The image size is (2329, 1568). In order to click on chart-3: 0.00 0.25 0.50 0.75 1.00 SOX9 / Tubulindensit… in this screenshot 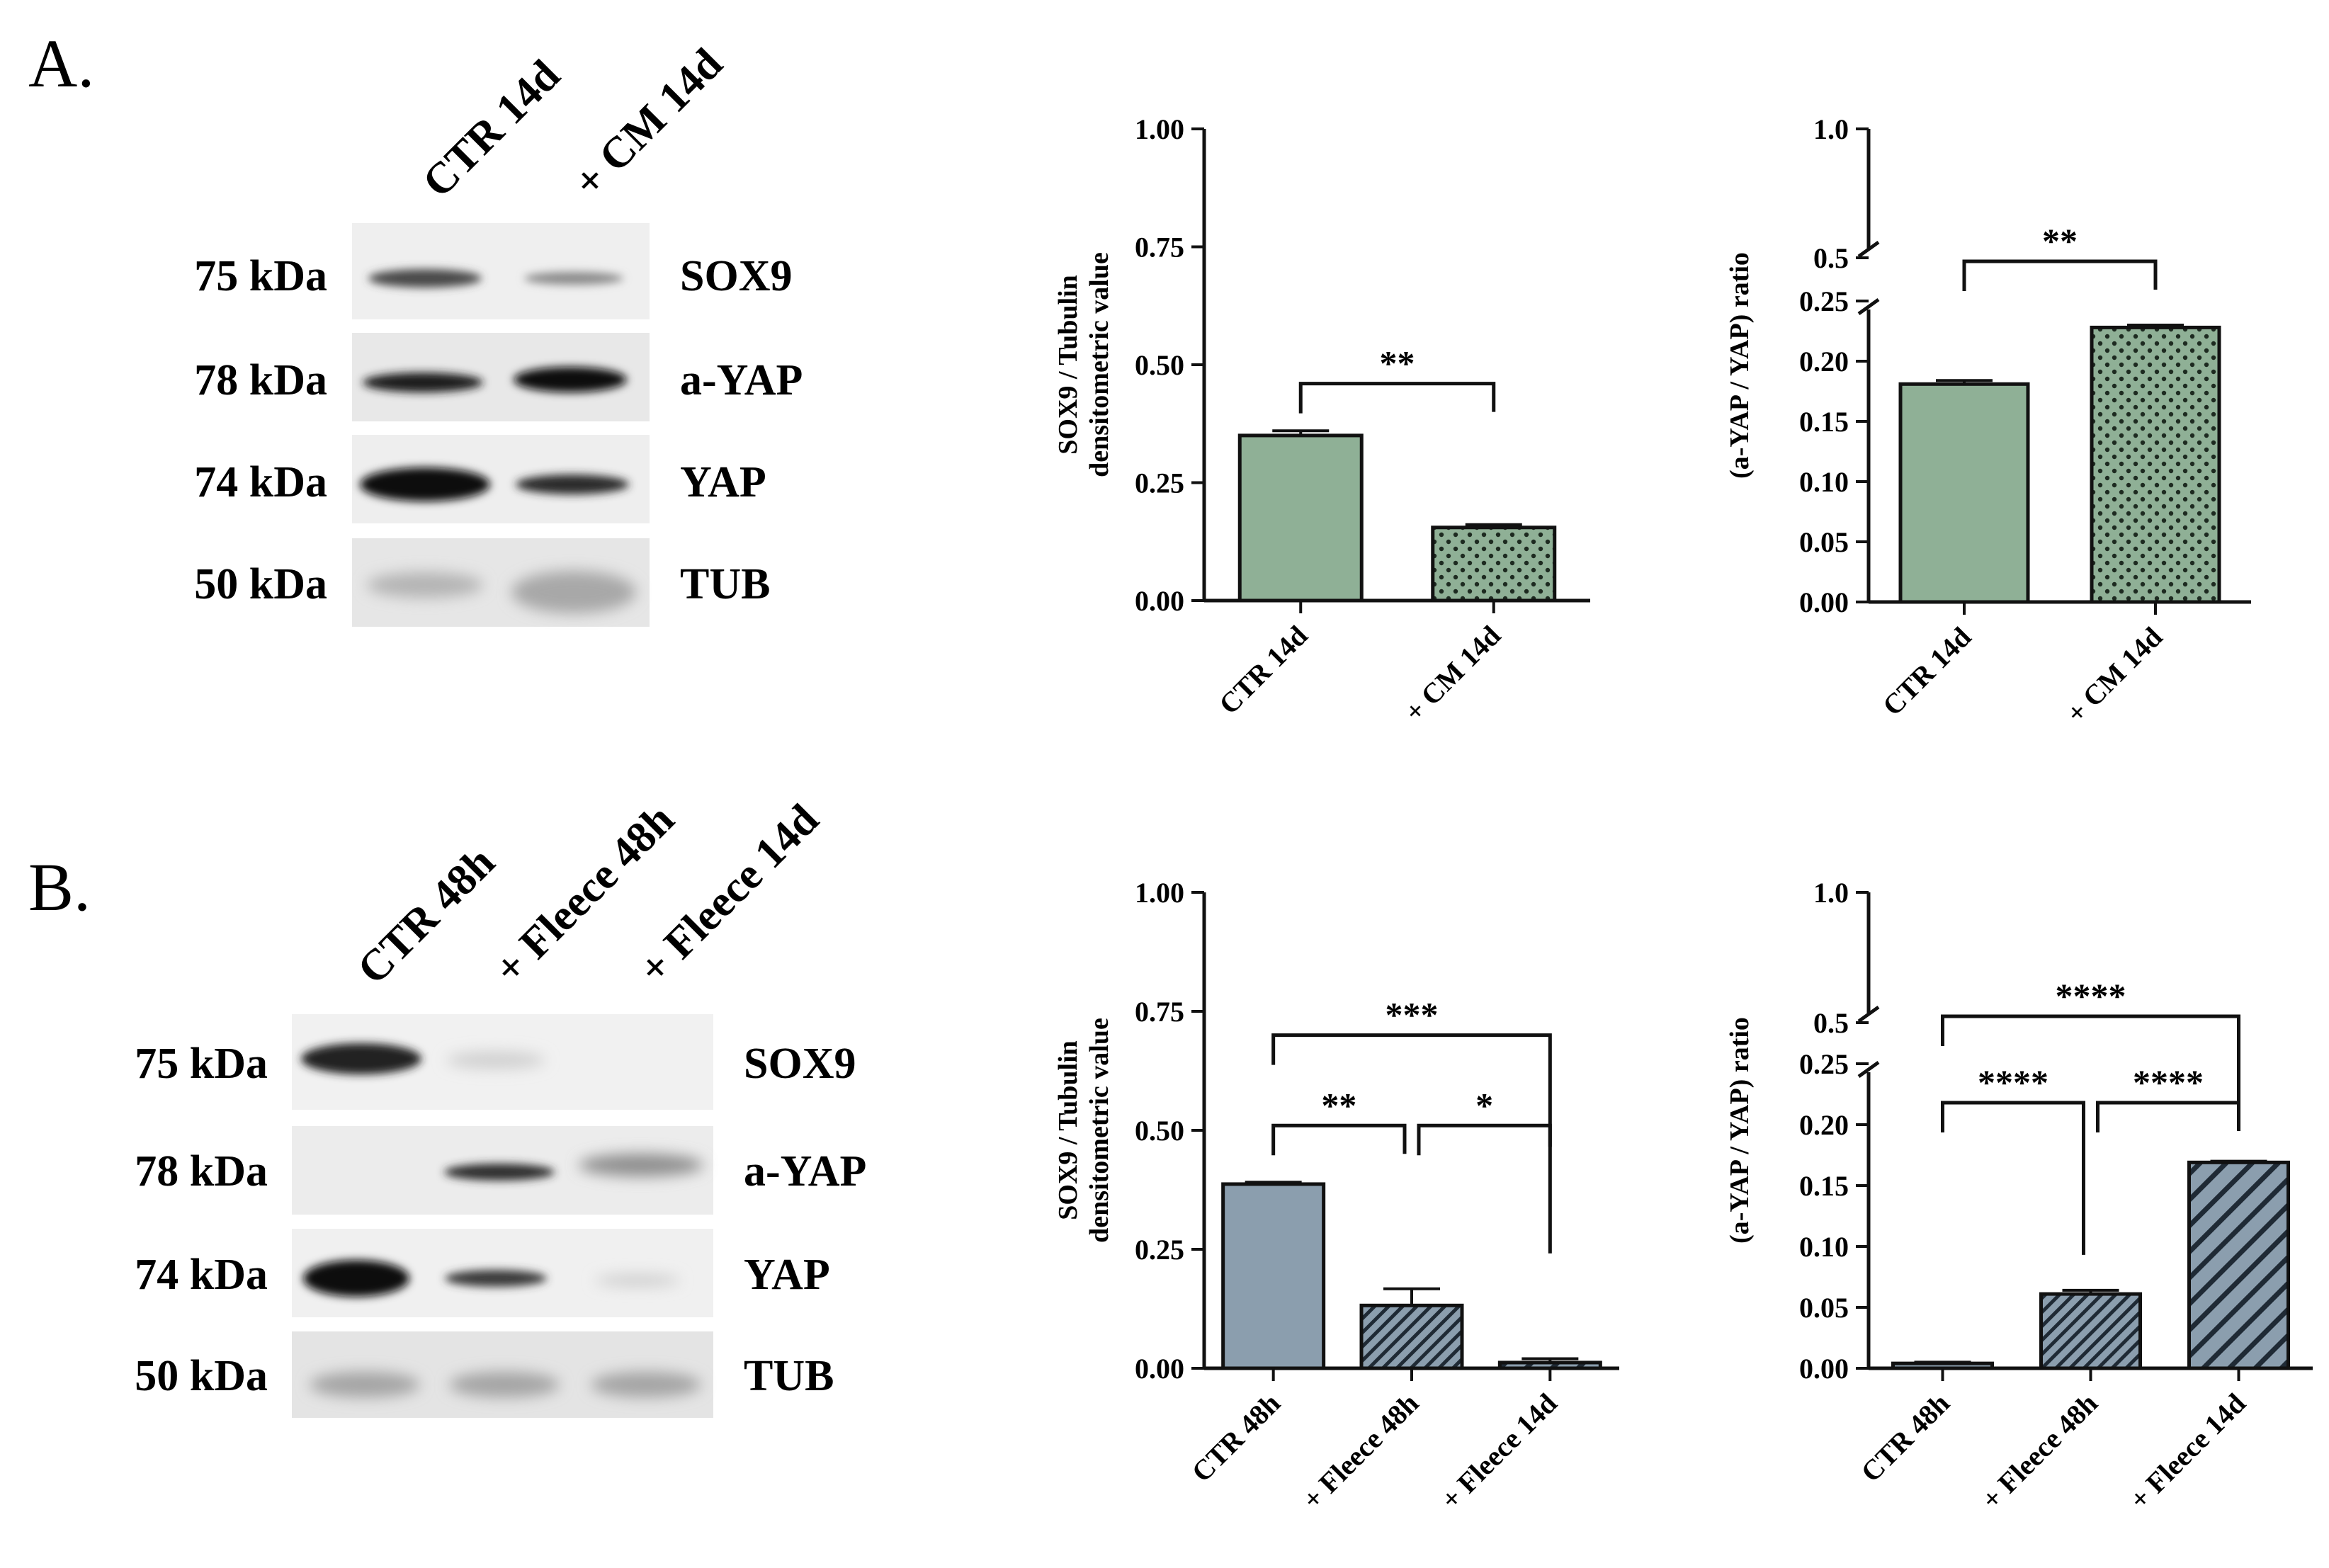, I will do `click(1336, 1196)`.